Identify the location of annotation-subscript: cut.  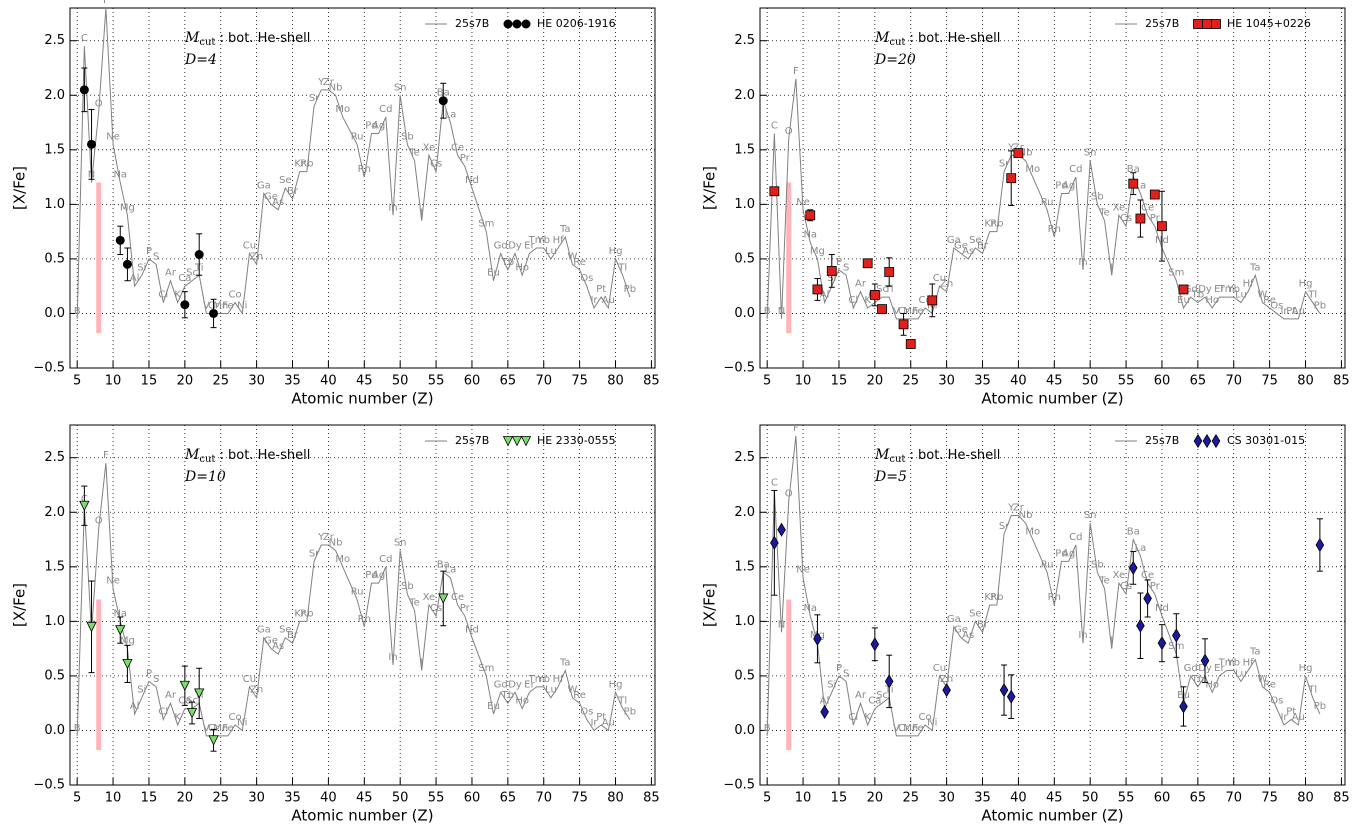
(207, 42).